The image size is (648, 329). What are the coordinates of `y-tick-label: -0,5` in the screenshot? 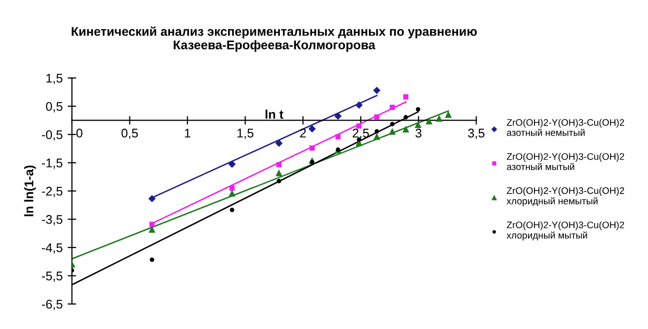 It's located at (52, 135).